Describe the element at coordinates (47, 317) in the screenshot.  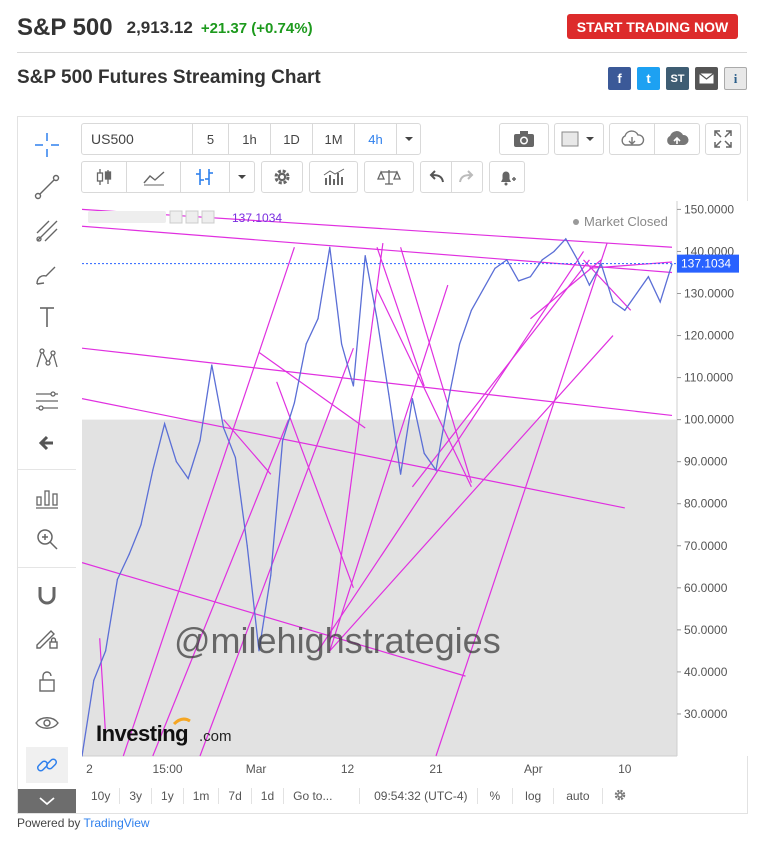
I see `text-tool-icon` at that location.